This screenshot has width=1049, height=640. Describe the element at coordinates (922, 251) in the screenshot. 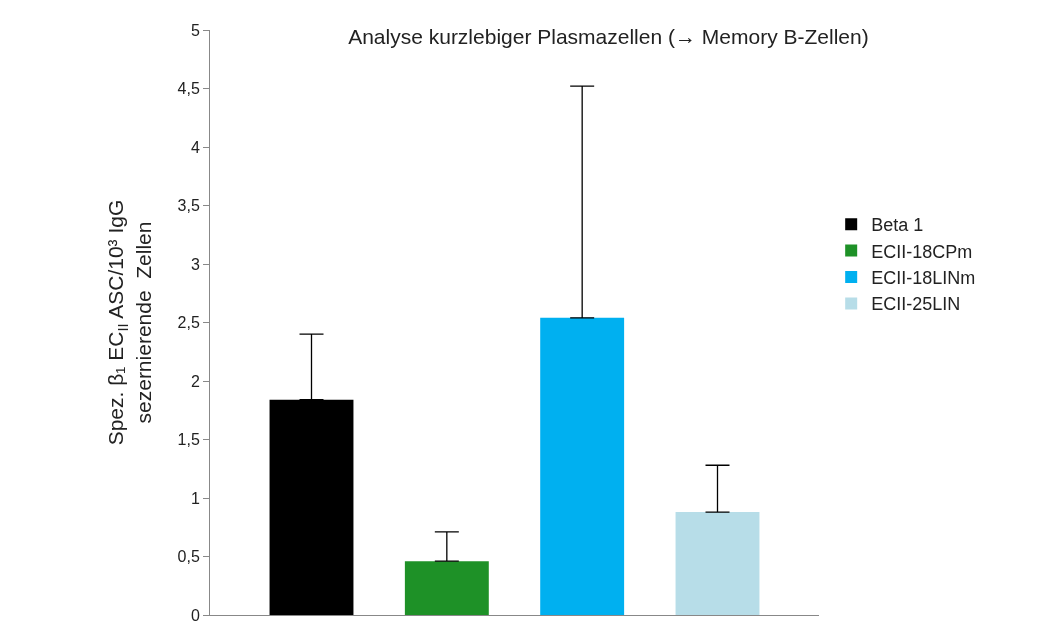

I see `legend-label: ECII-18CPm` at that location.